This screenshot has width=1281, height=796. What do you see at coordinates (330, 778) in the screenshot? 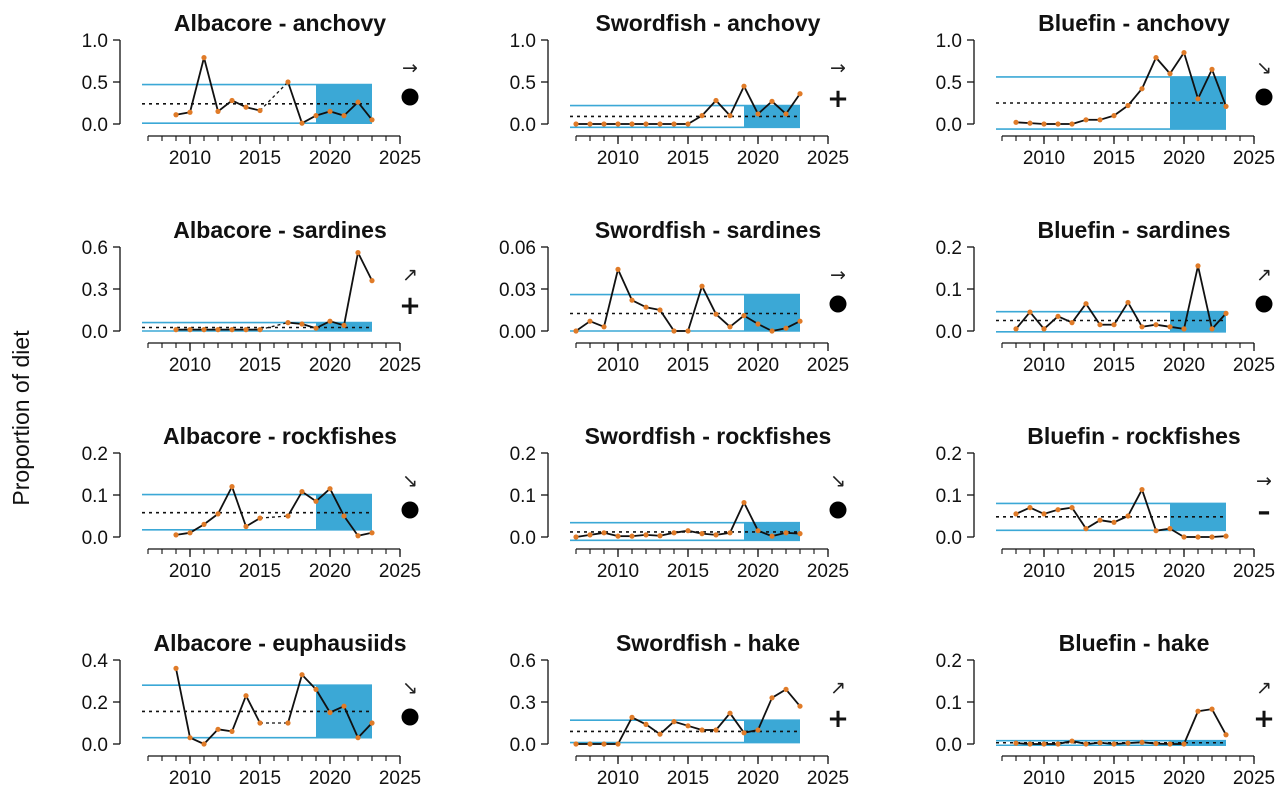
I see `x-tick-label: 2020` at bounding box center [330, 778].